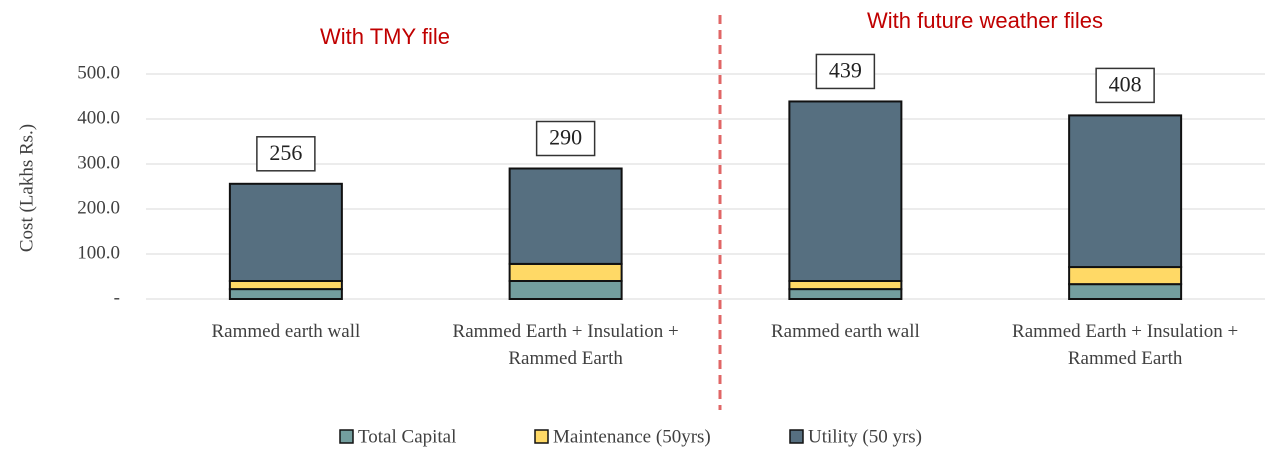  I want to click on y-tick-label: 300.0, so click(98, 162).